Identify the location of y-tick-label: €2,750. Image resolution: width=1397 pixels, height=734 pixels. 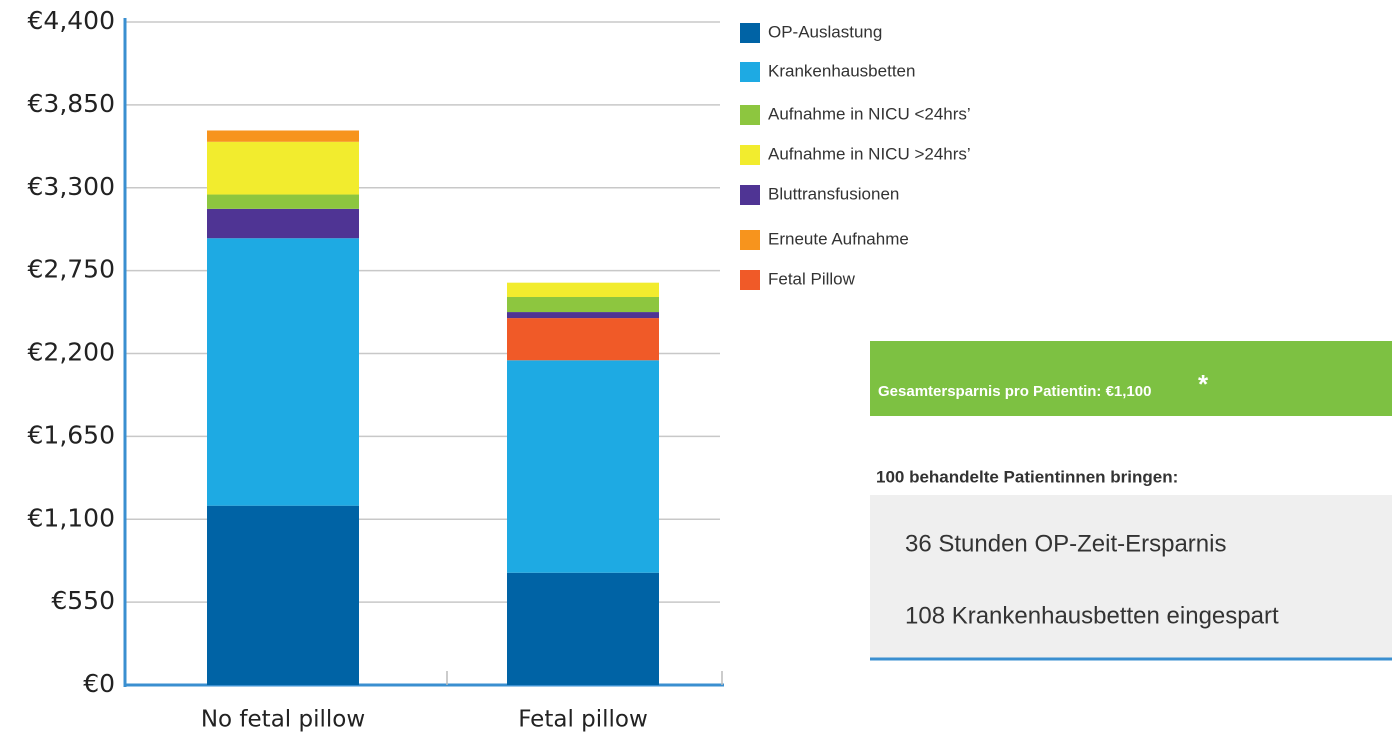
(71, 269).